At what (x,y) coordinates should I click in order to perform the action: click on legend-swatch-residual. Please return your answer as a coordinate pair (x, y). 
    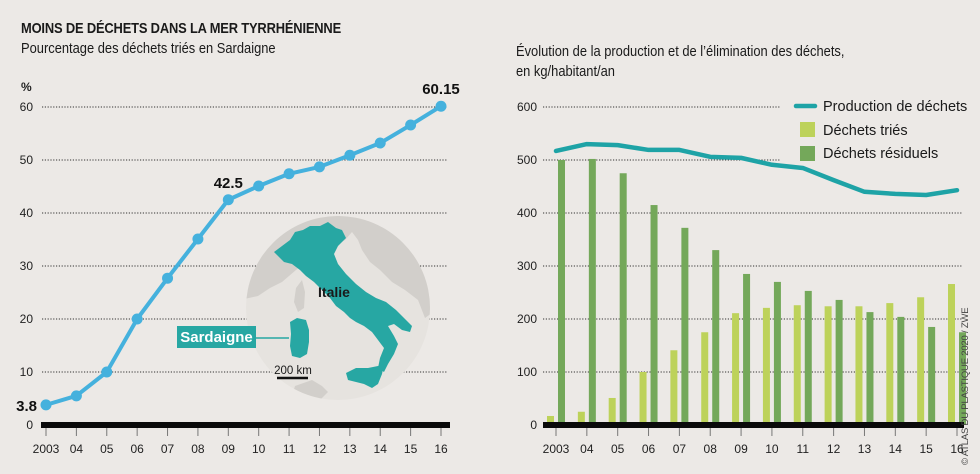
    Looking at the image, I should click on (807, 153).